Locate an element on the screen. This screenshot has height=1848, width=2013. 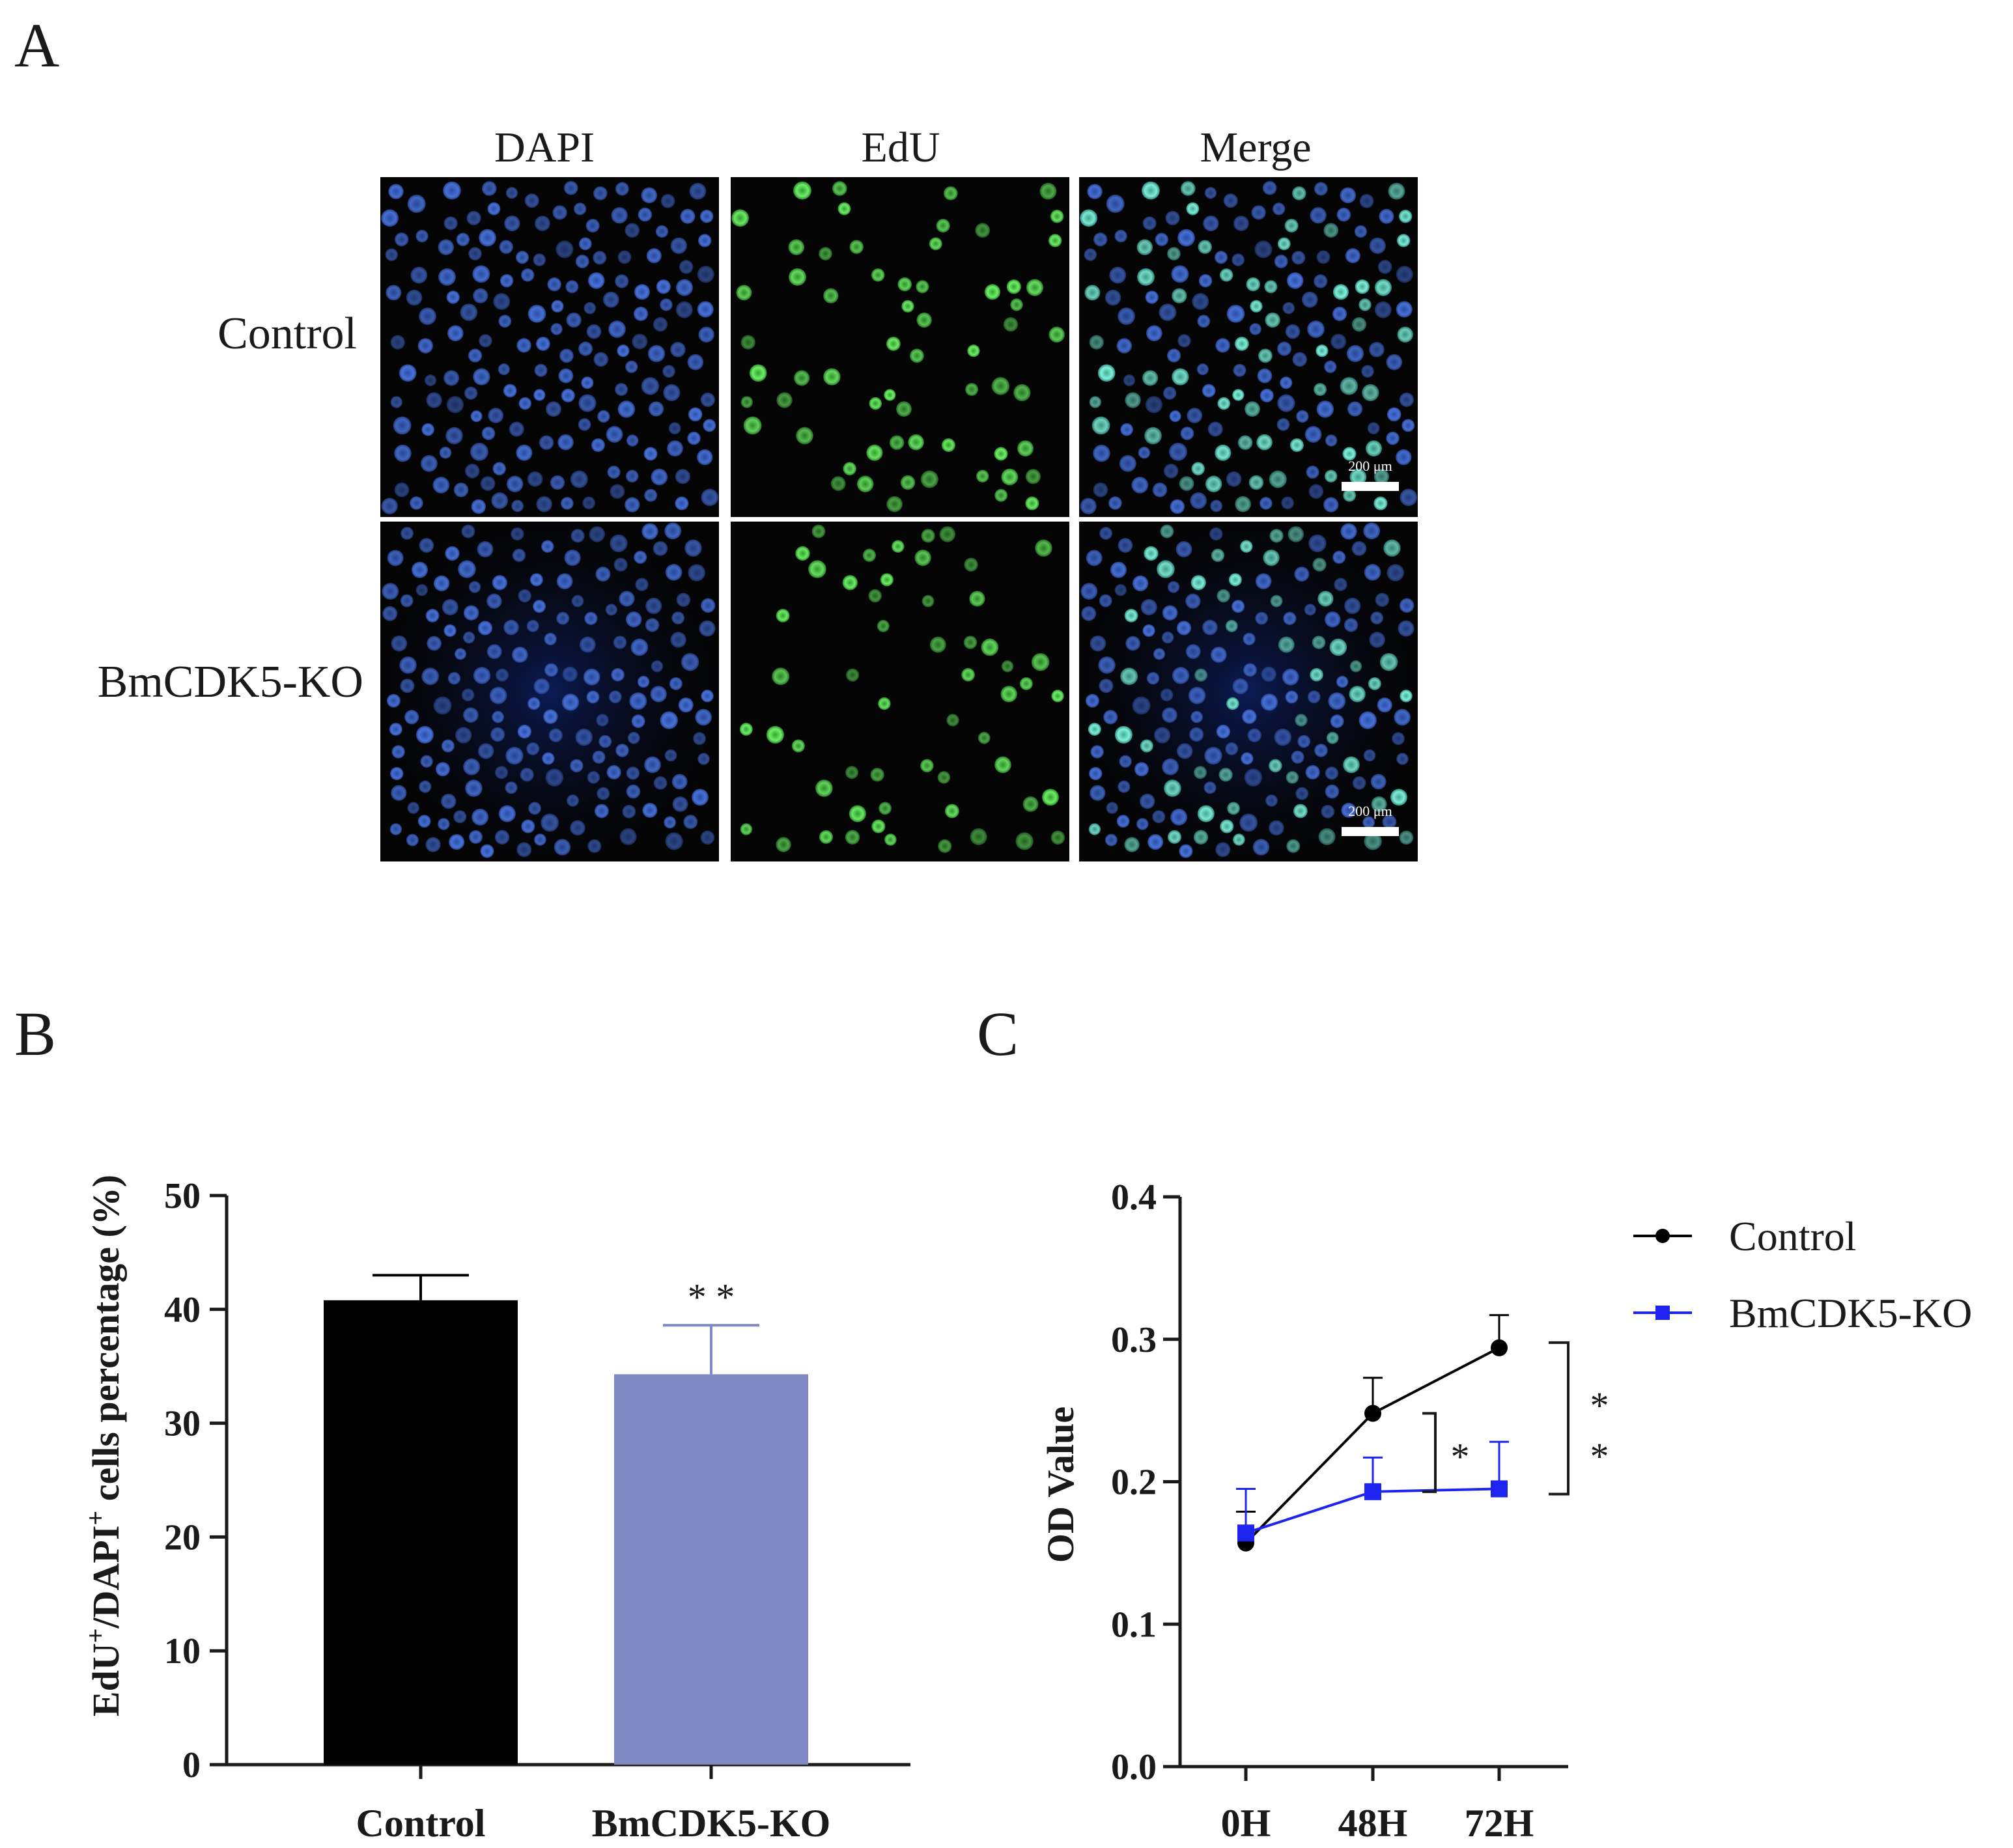
panel-letter-a: A is located at coordinates (36, 45).